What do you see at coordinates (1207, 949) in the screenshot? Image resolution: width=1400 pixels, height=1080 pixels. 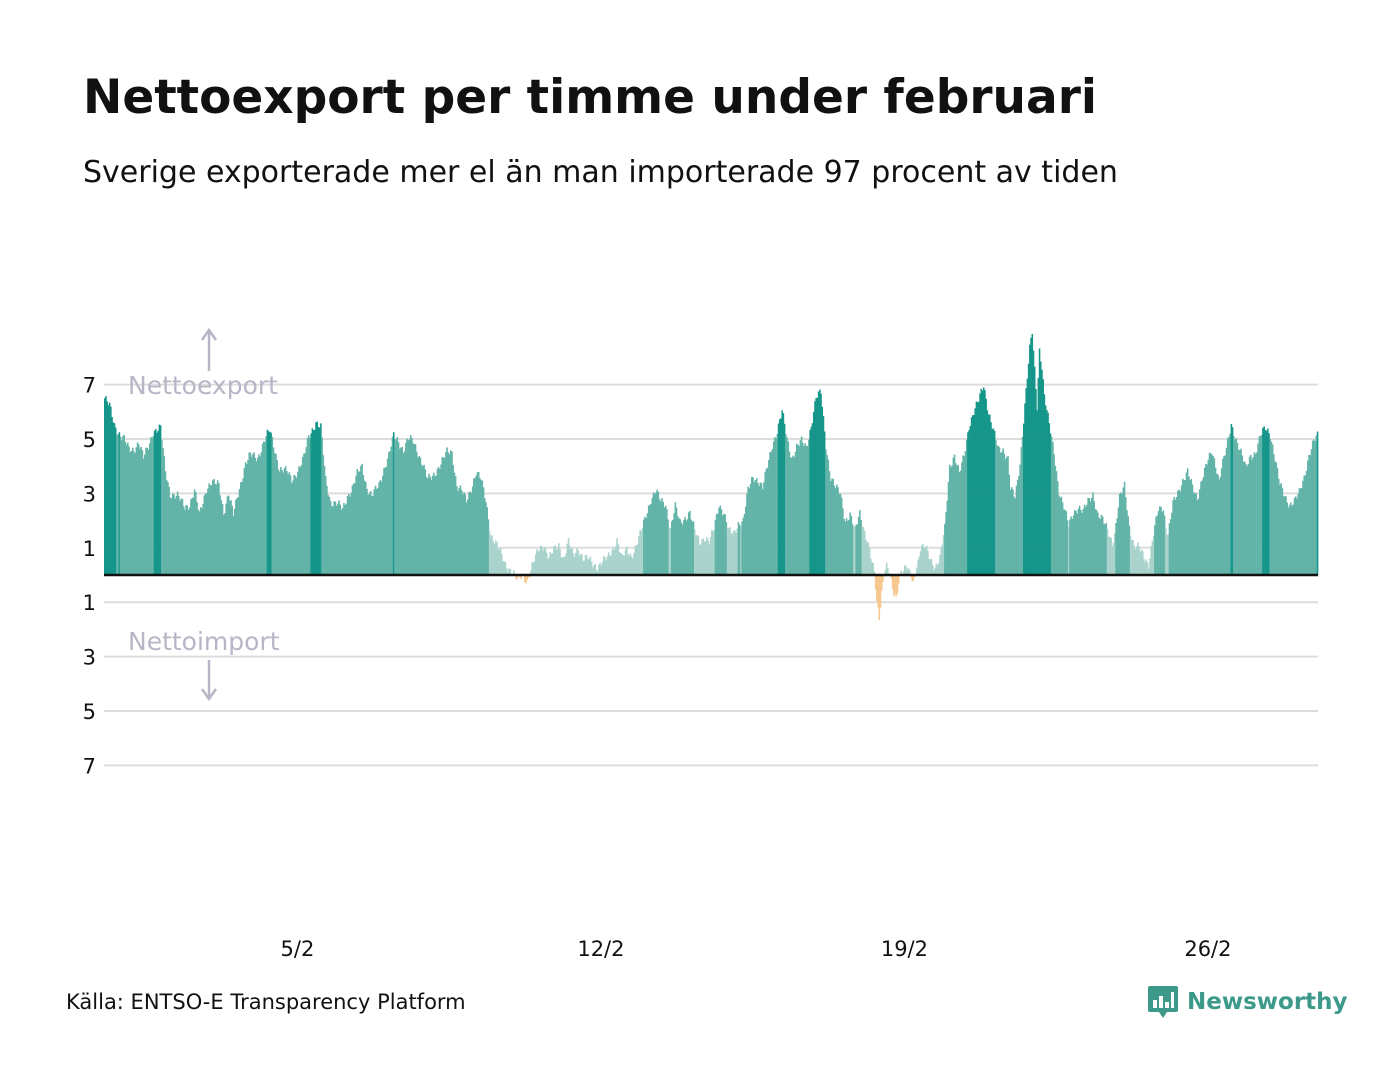 I see `x-tick-label: 26/2` at bounding box center [1207, 949].